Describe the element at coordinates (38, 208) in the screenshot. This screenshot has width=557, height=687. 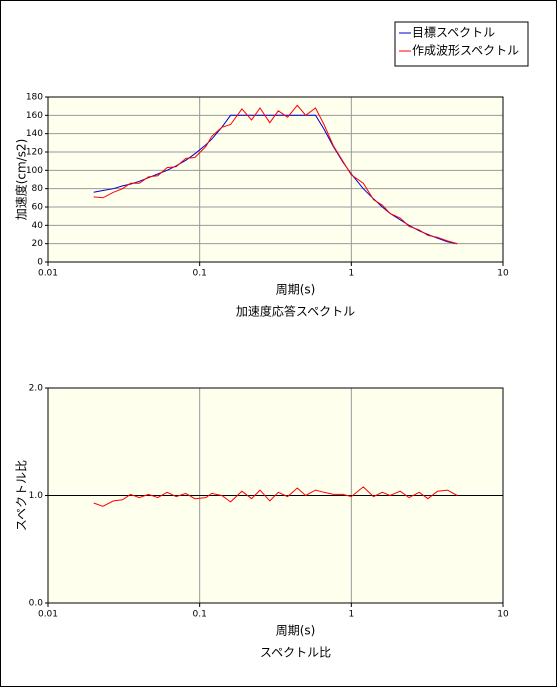
I see `y-tick-label: 60` at that location.